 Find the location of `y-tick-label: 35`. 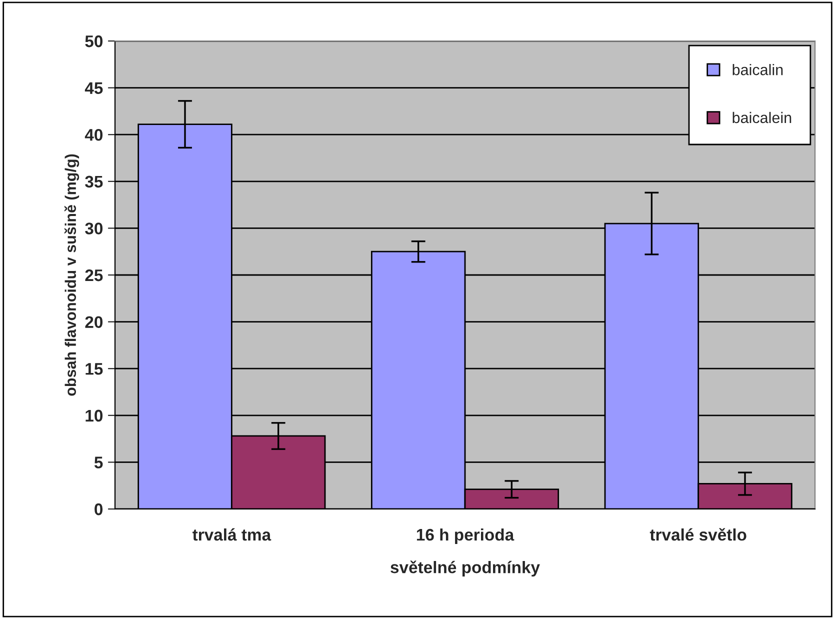

y-tick-label: 35 is located at coordinates (94, 182).